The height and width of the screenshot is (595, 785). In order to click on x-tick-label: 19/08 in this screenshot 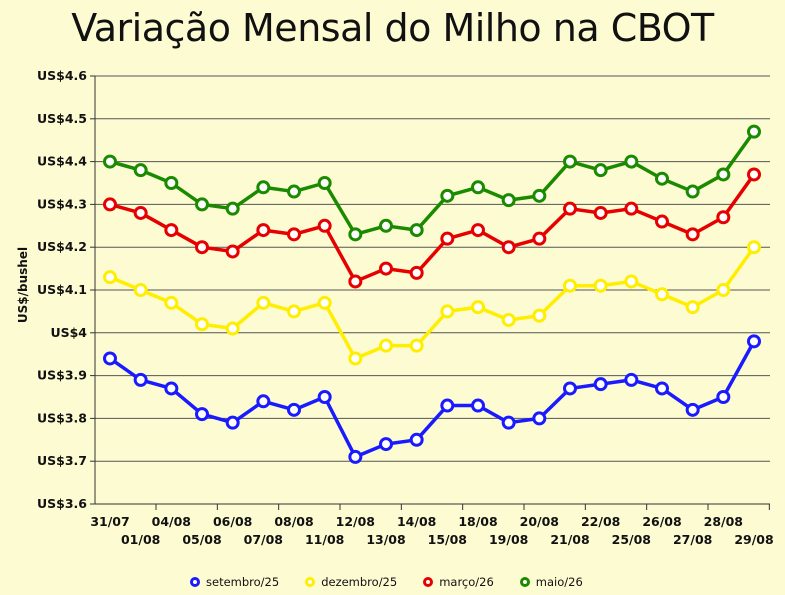, I will do `click(508, 539)`.